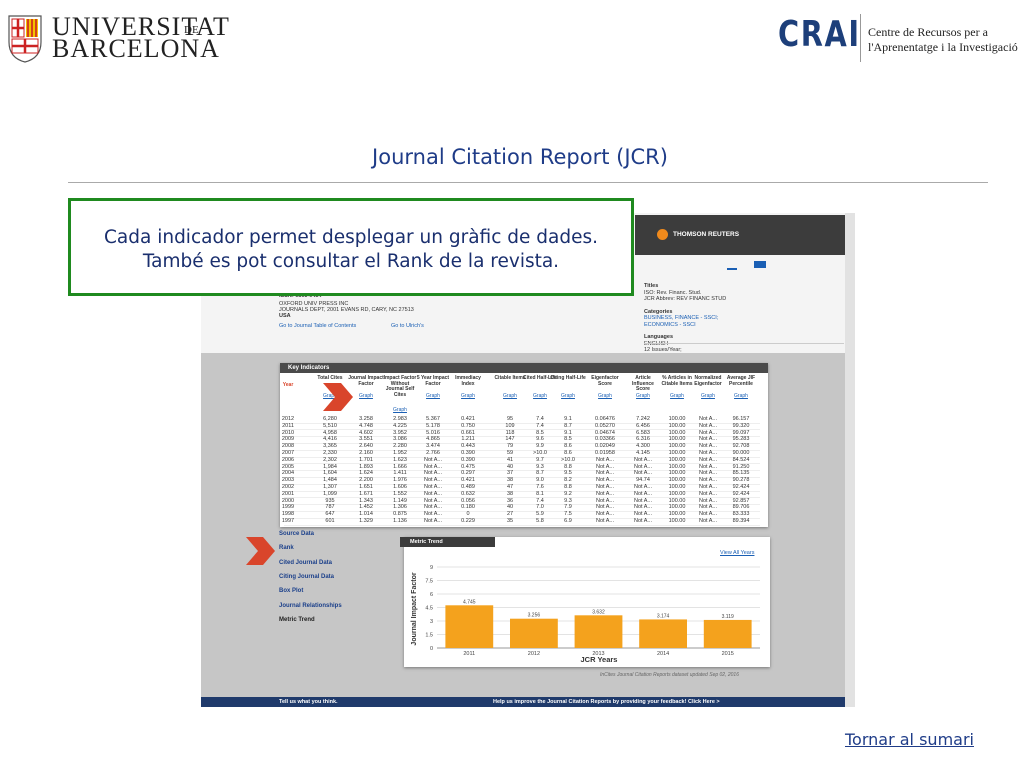  I want to click on table-cell: 1.411, so click(400, 473).